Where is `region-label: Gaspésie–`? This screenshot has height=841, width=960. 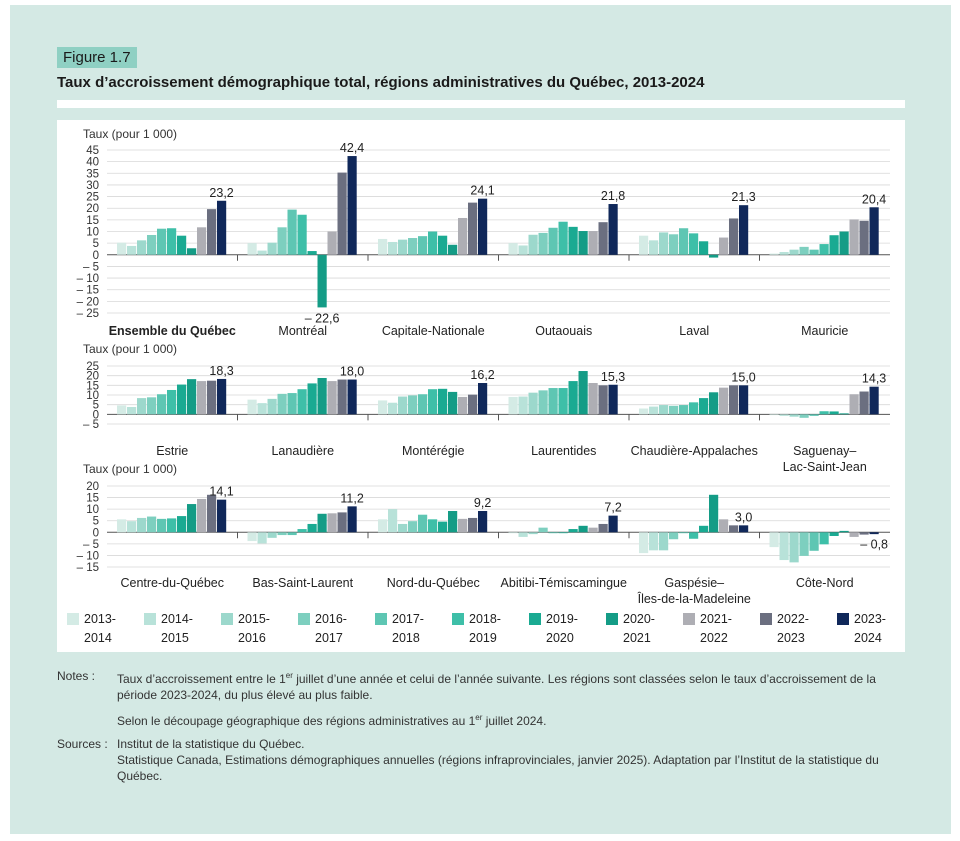
region-label: Gaspésie– is located at coordinates (694, 583).